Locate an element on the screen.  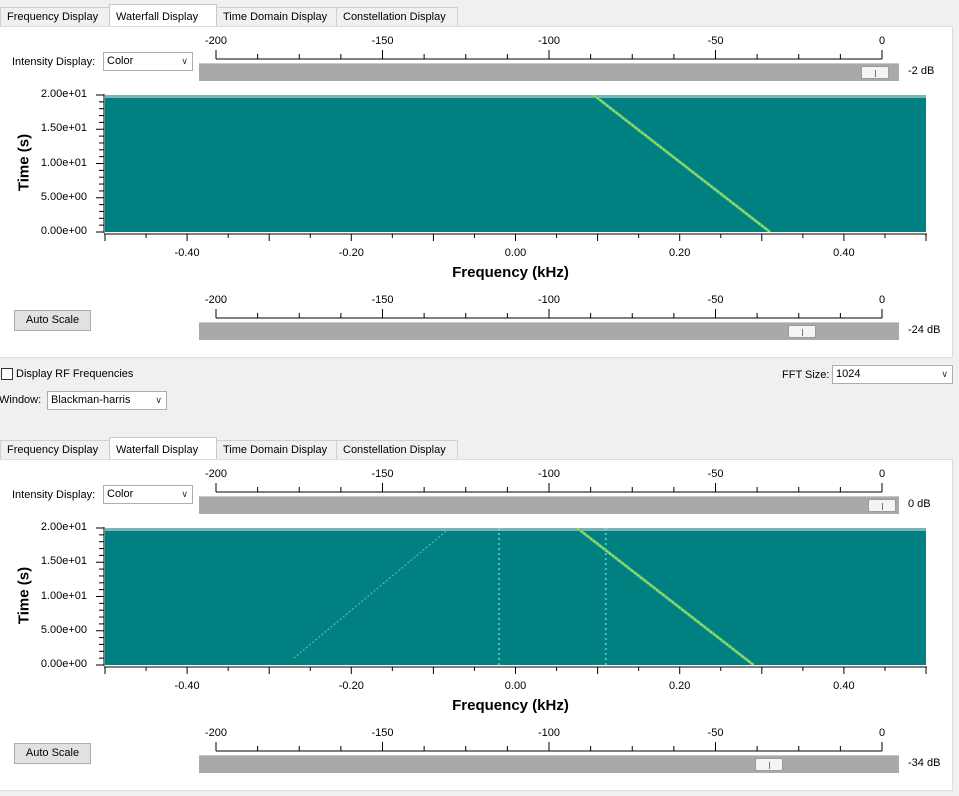
top-tab-frequency: Frequency Display is located at coordinates (55, 16).